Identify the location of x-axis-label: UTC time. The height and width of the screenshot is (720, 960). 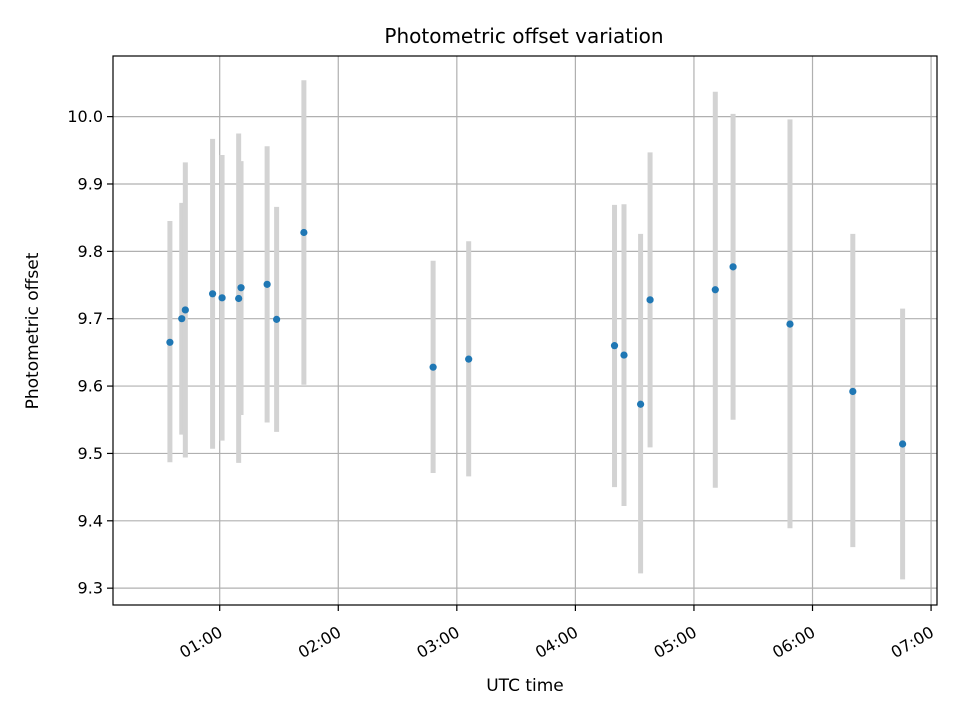
(525, 686).